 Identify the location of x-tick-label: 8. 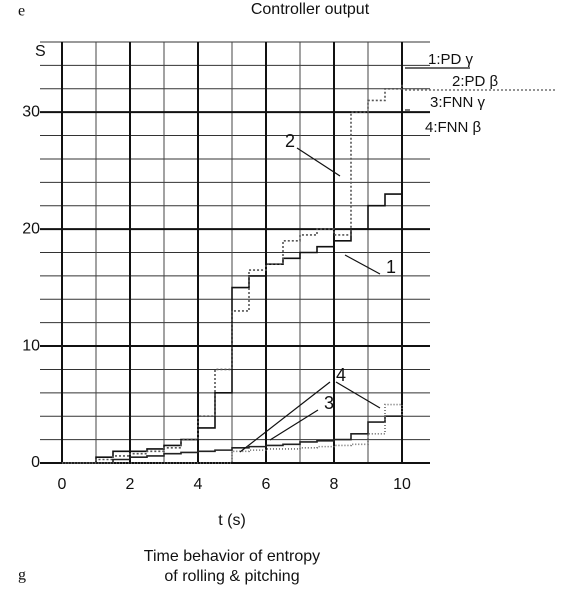
(334, 484).